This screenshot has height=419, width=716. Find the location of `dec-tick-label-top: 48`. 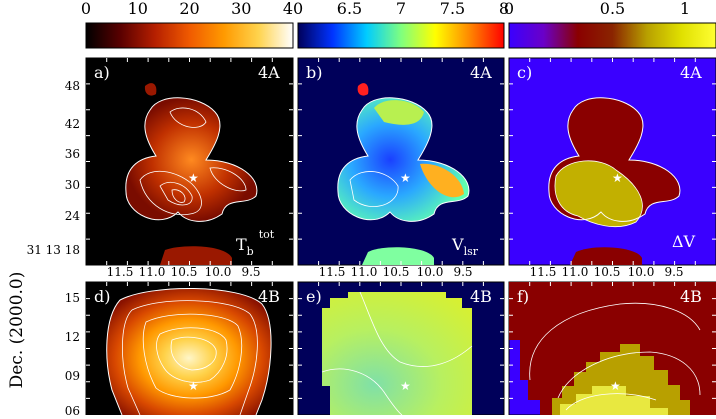

dec-tick-label-top: 48 is located at coordinates (72, 86).